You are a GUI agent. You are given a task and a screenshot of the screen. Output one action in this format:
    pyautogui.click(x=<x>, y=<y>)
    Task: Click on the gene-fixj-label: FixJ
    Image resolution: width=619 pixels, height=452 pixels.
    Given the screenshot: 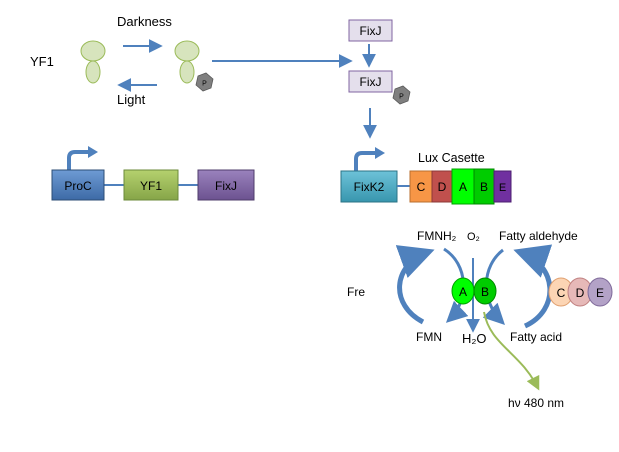 What is the action you would take?
    pyautogui.click(x=226, y=186)
    